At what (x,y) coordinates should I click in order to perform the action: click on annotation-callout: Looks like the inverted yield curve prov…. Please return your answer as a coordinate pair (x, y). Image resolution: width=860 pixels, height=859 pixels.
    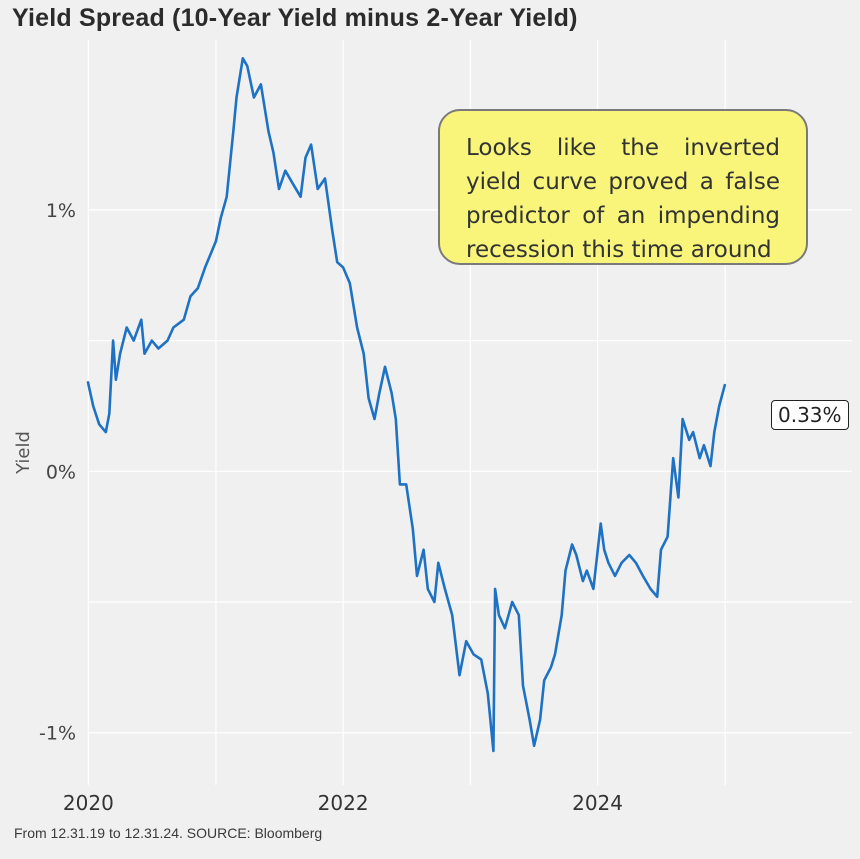
    Looking at the image, I should click on (623, 187).